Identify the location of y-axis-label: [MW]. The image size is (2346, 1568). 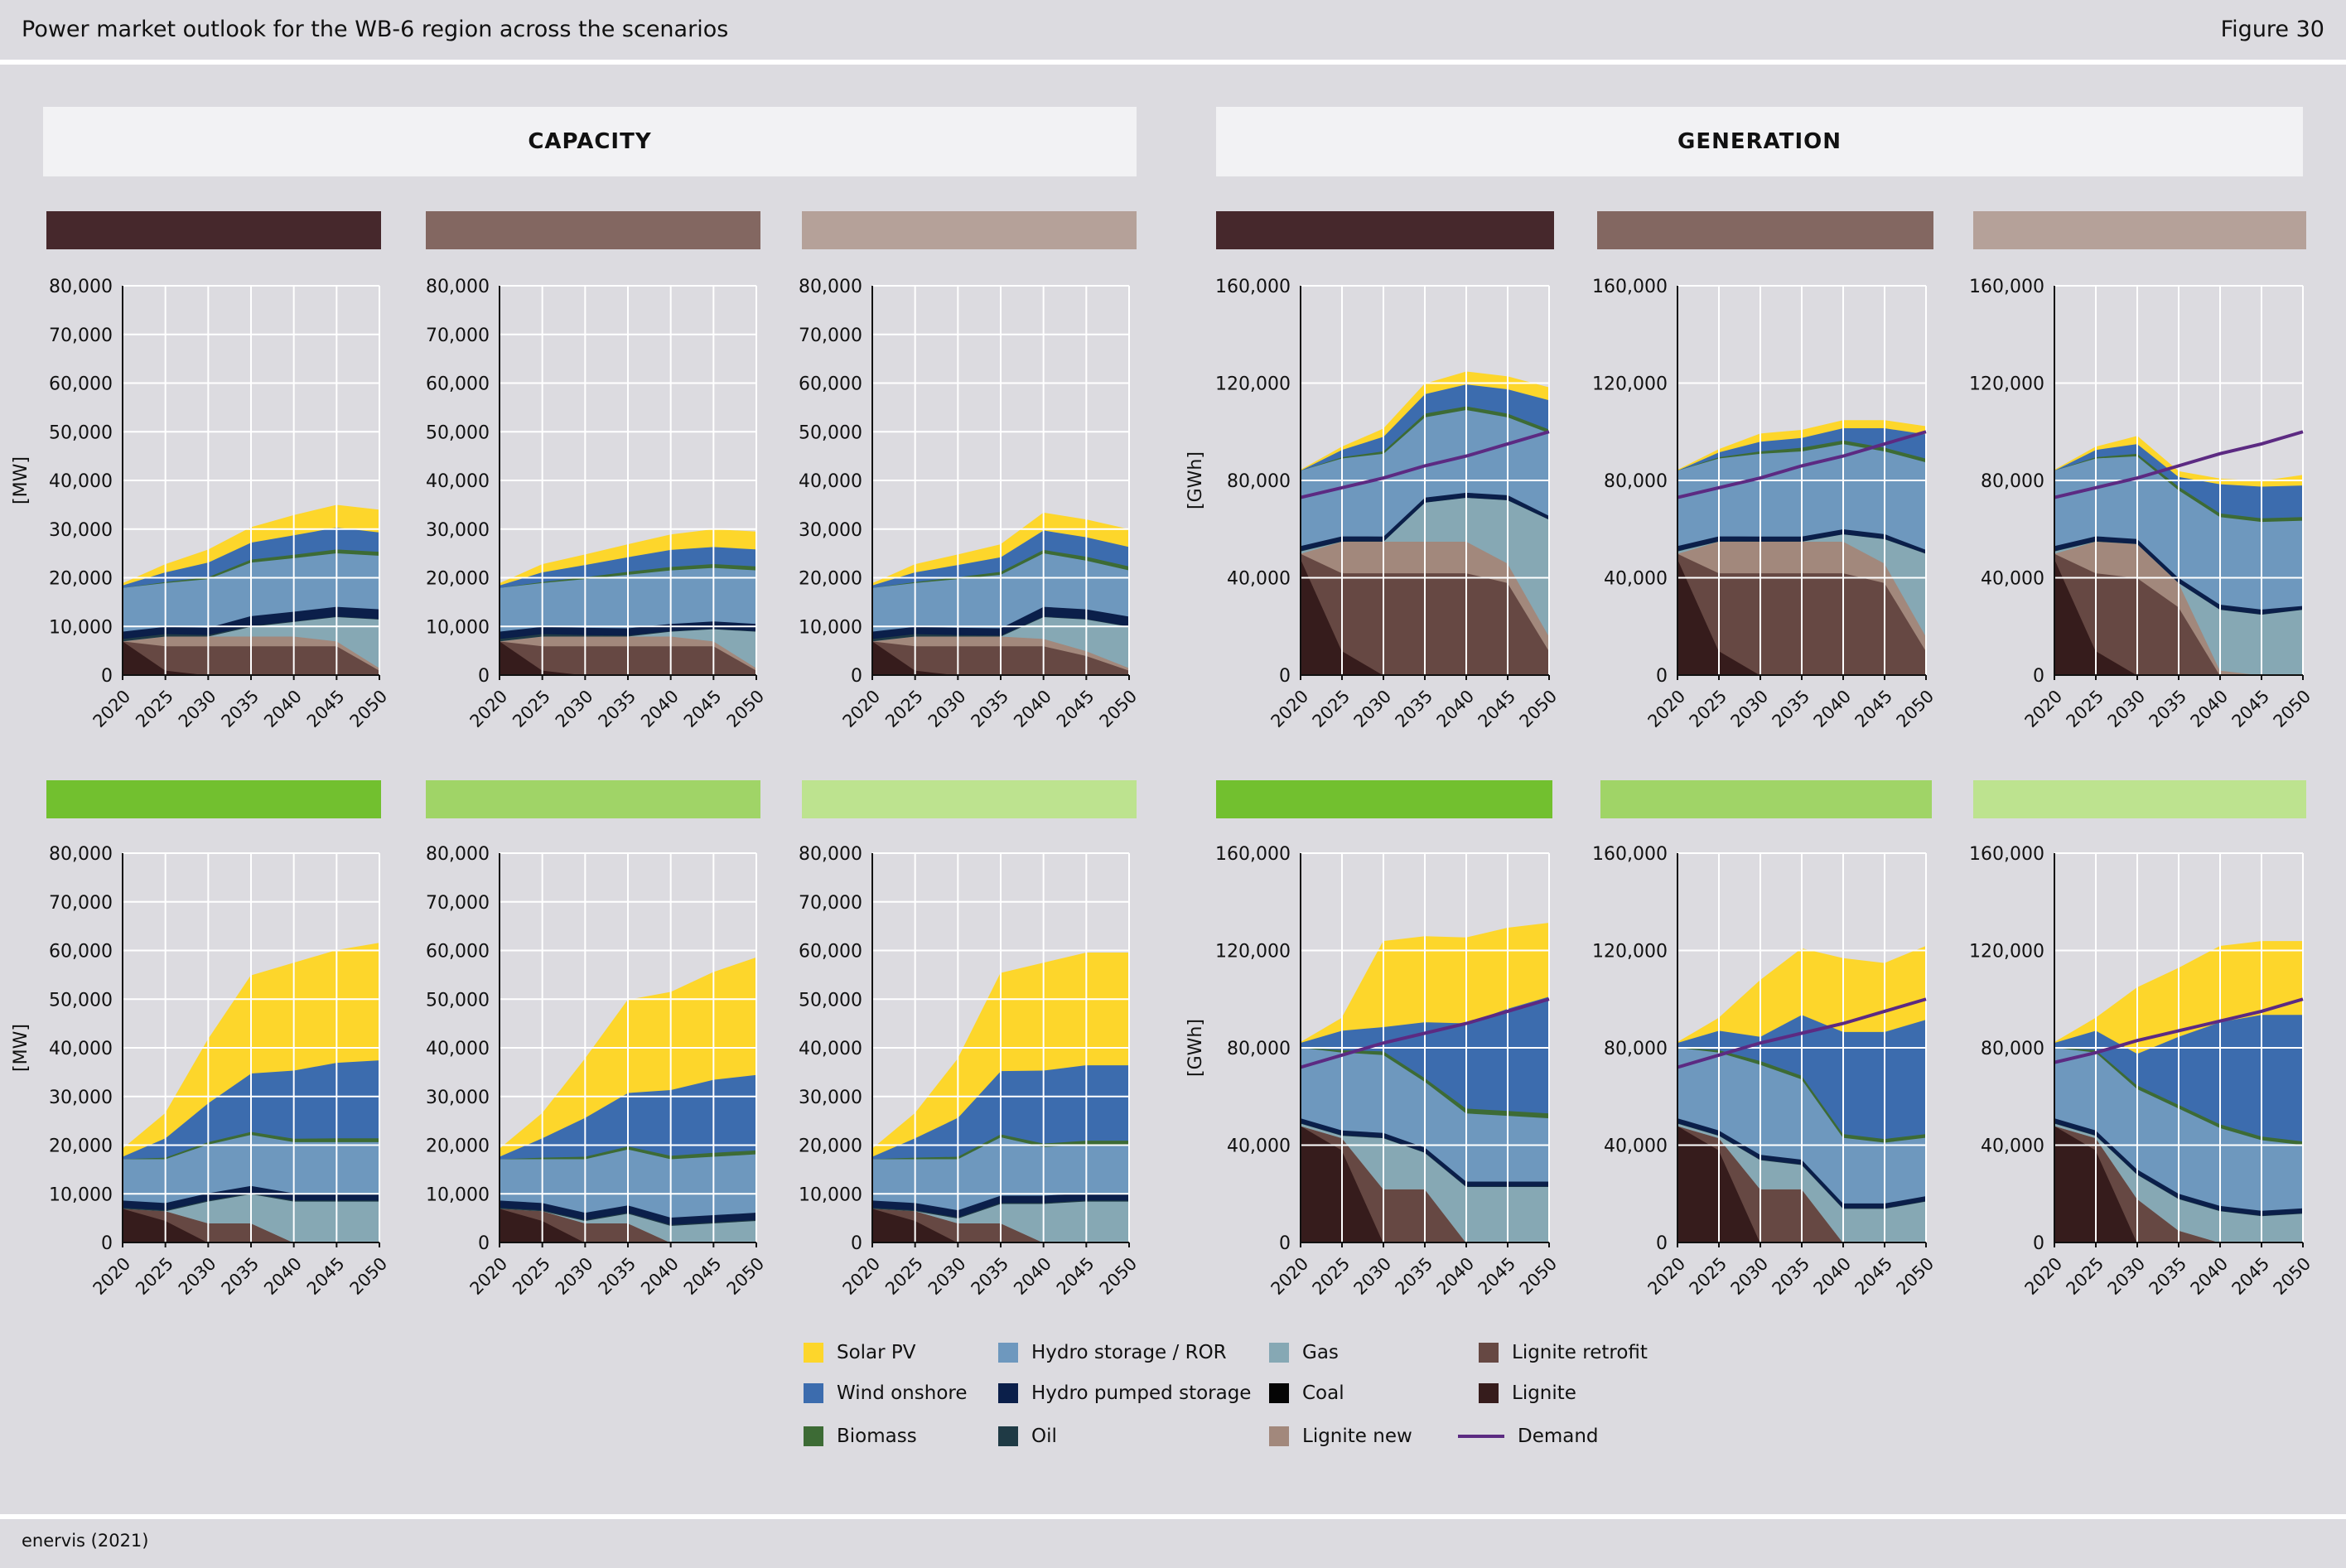
(21, 1048).